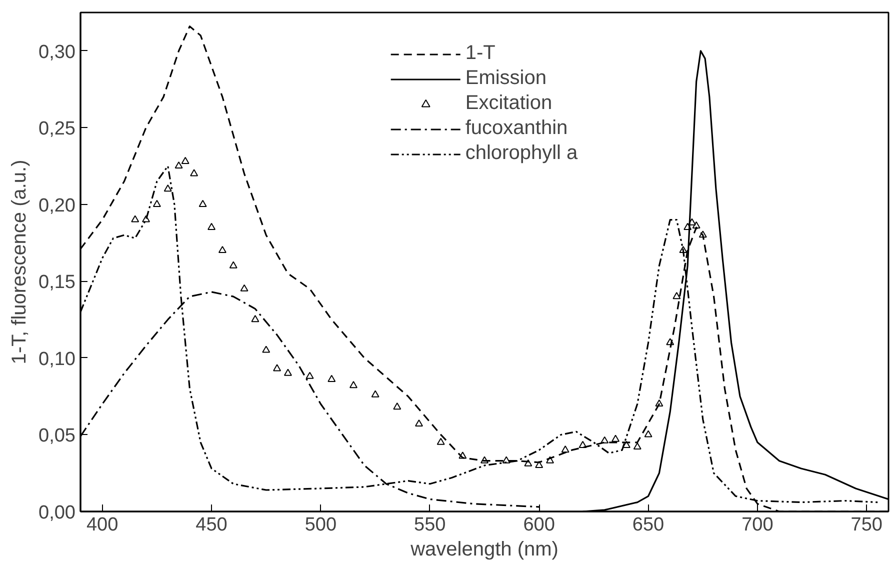  I want to click on x-tick-label: 650, so click(648, 525).